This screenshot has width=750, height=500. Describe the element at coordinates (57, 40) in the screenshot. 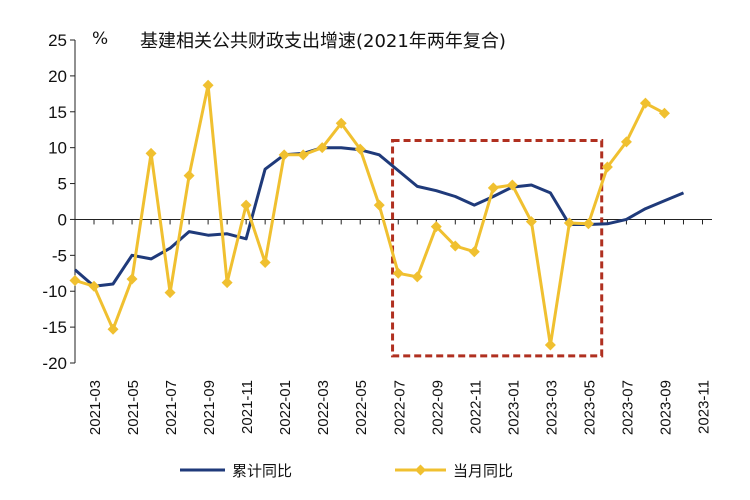

I see `y-tick-label: 25` at that location.